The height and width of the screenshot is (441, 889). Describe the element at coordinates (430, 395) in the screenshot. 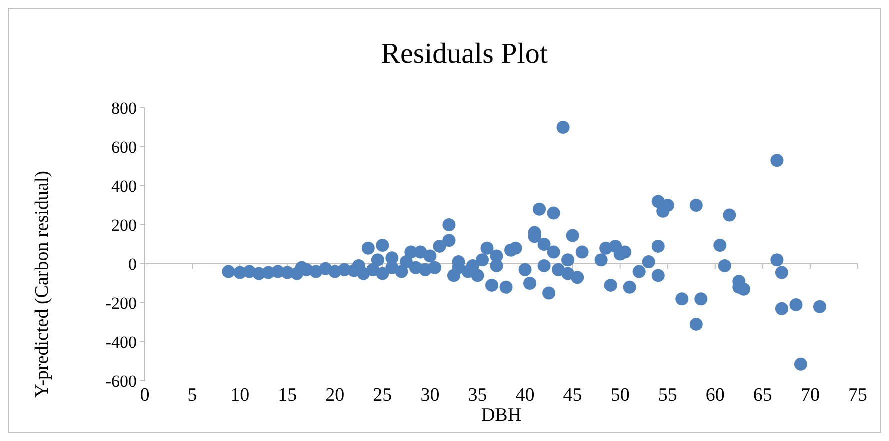

I see `x-tick-label: 30` at that location.